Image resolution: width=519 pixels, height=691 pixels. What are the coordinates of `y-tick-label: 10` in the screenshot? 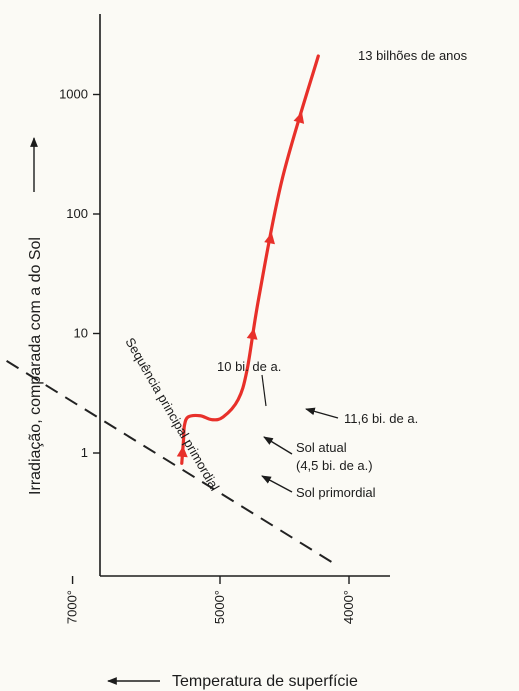 It's located at (81, 333).